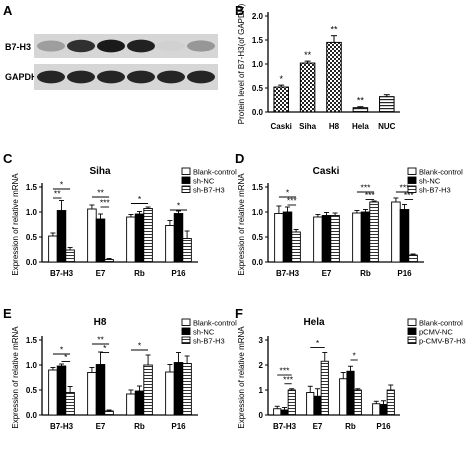 The height and width of the screenshot is (451, 474). I want to click on bar-e-s0, so click(170, 393).